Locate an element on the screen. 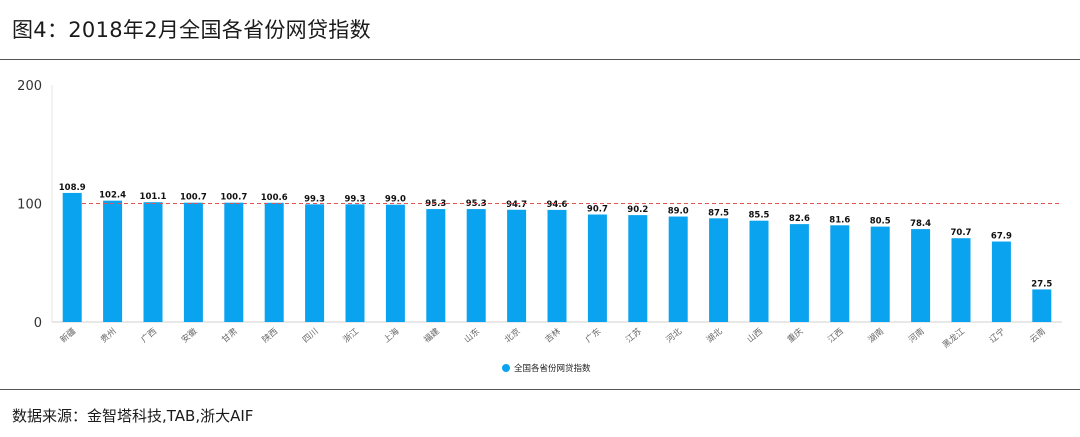 The image size is (1080, 437). y-tick-label: 200 is located at coordinates (29, 86).